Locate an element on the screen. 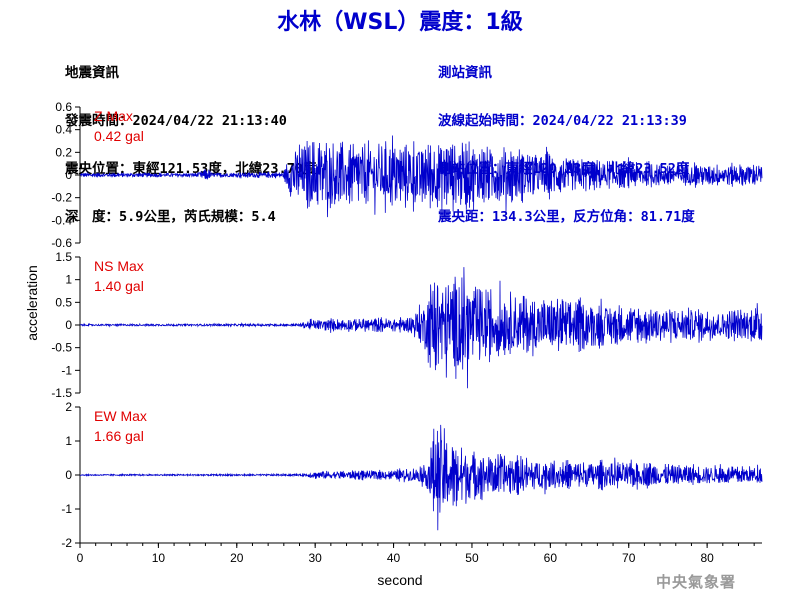  y-tick-label: -0.4 is located at coordinates (61, 220).